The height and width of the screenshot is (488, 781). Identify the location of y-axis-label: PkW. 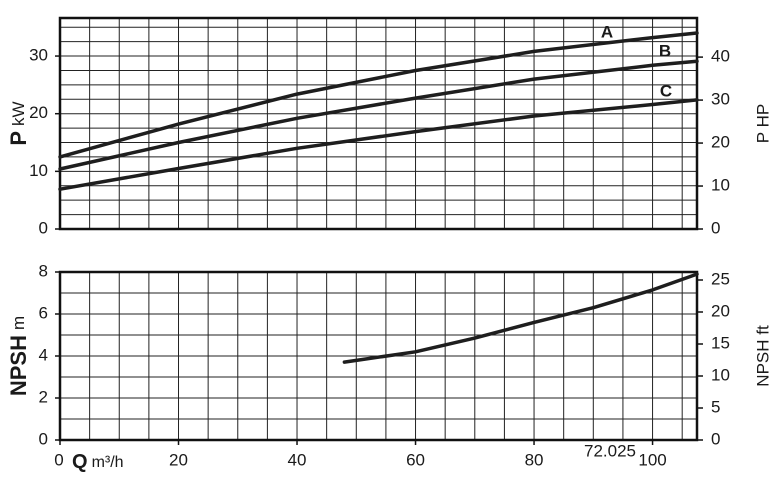
(18, 123).